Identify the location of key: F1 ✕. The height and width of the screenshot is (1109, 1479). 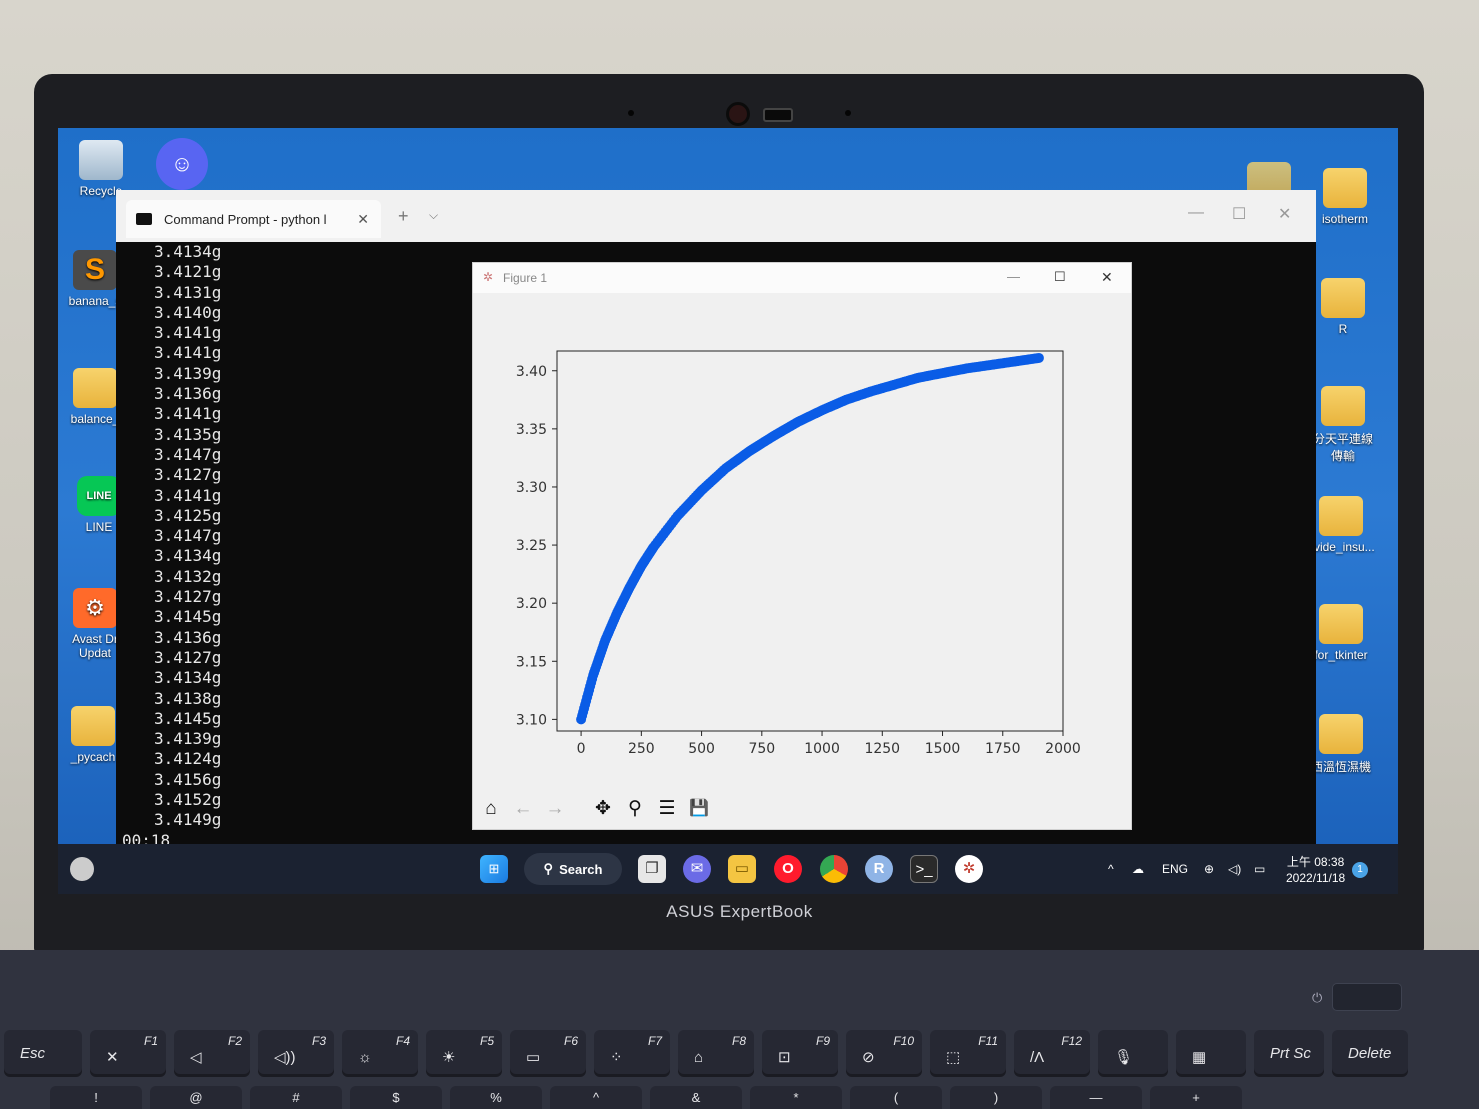
(128, 1052).